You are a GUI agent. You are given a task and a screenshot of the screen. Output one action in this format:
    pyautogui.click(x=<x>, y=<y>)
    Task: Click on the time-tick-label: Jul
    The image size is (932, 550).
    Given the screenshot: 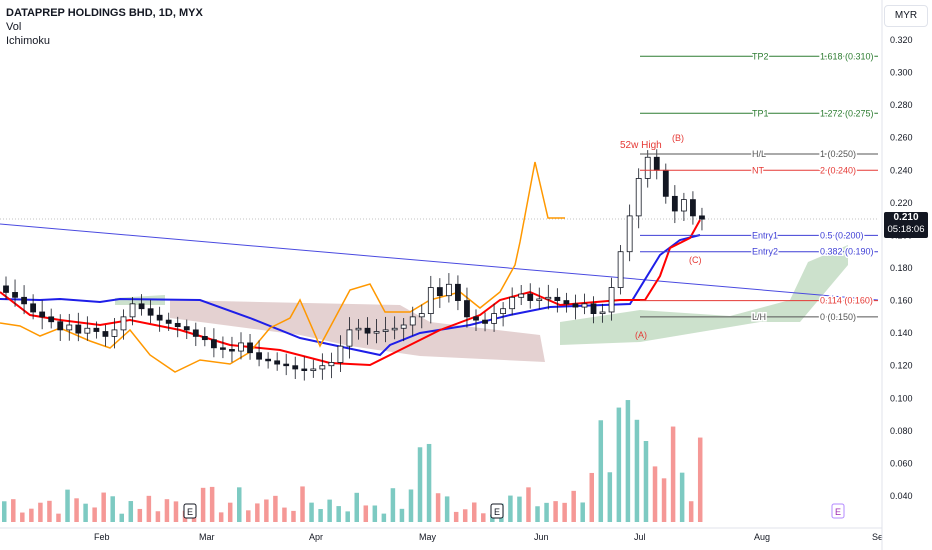 What is the action you would take?
    pyautogui.click(x=640, y=537)
    